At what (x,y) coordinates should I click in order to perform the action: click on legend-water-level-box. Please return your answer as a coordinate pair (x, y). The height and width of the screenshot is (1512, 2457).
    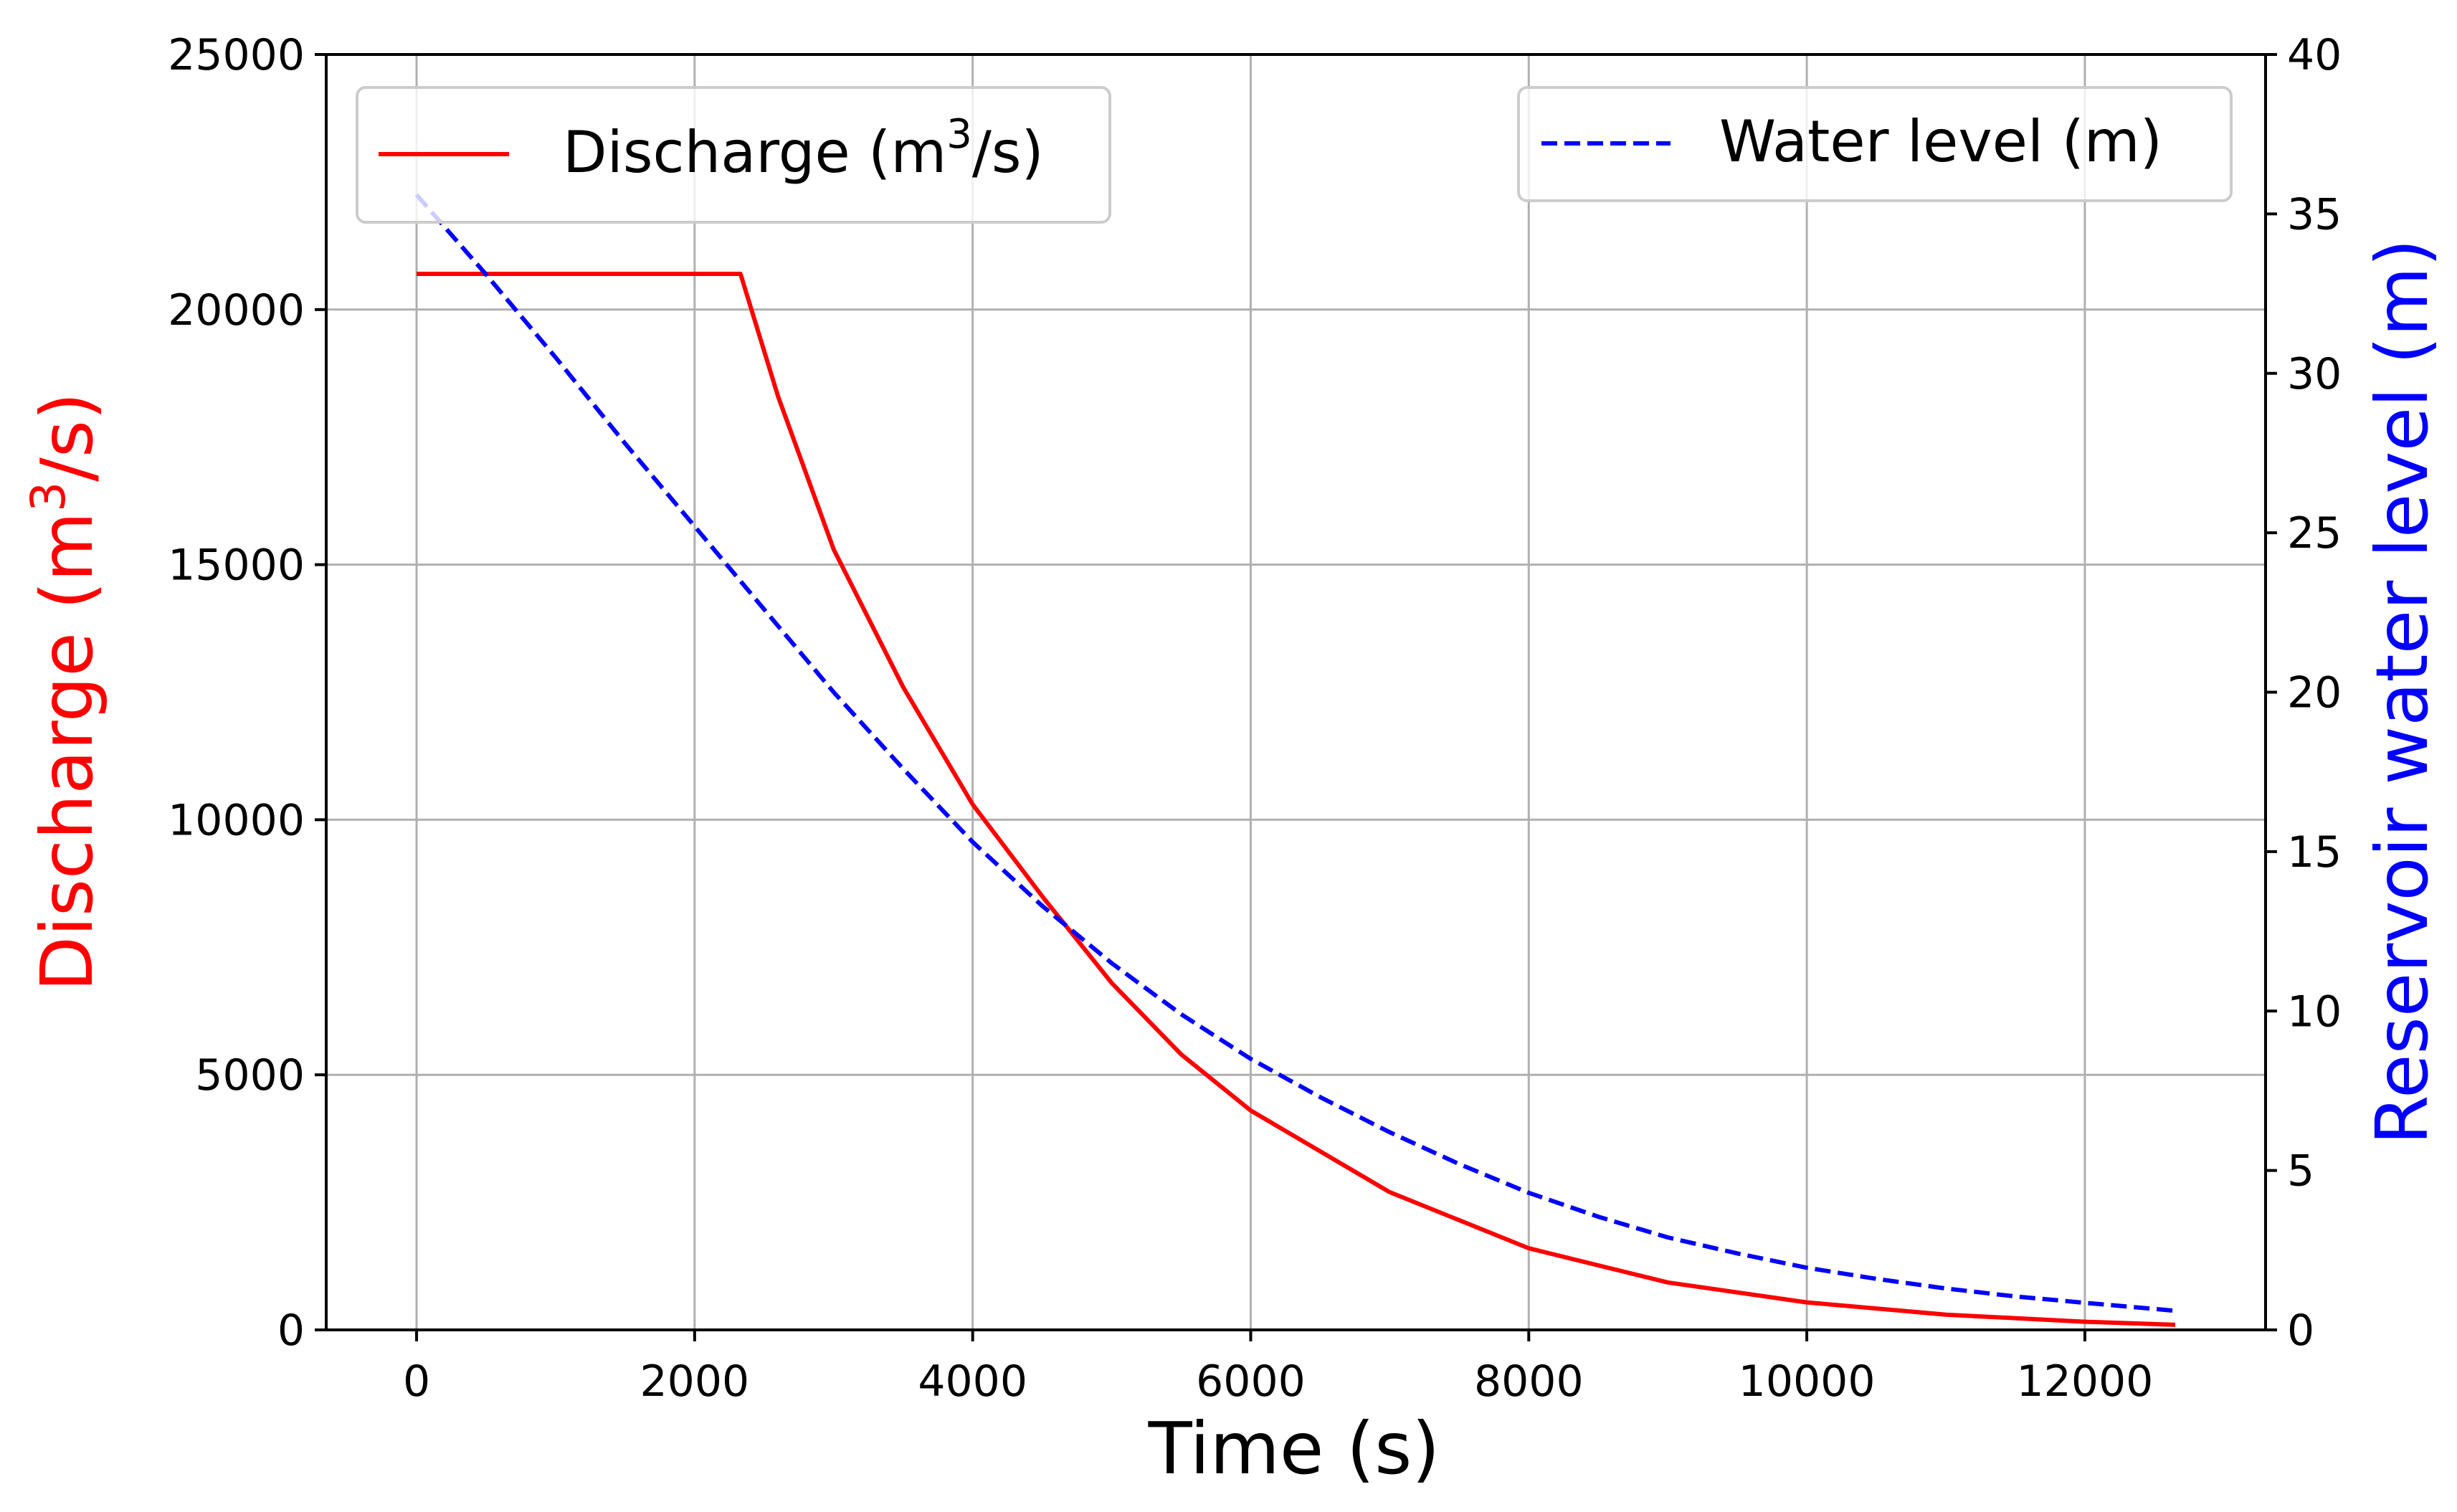
    Looking at the image, I should click on (1875, 144).